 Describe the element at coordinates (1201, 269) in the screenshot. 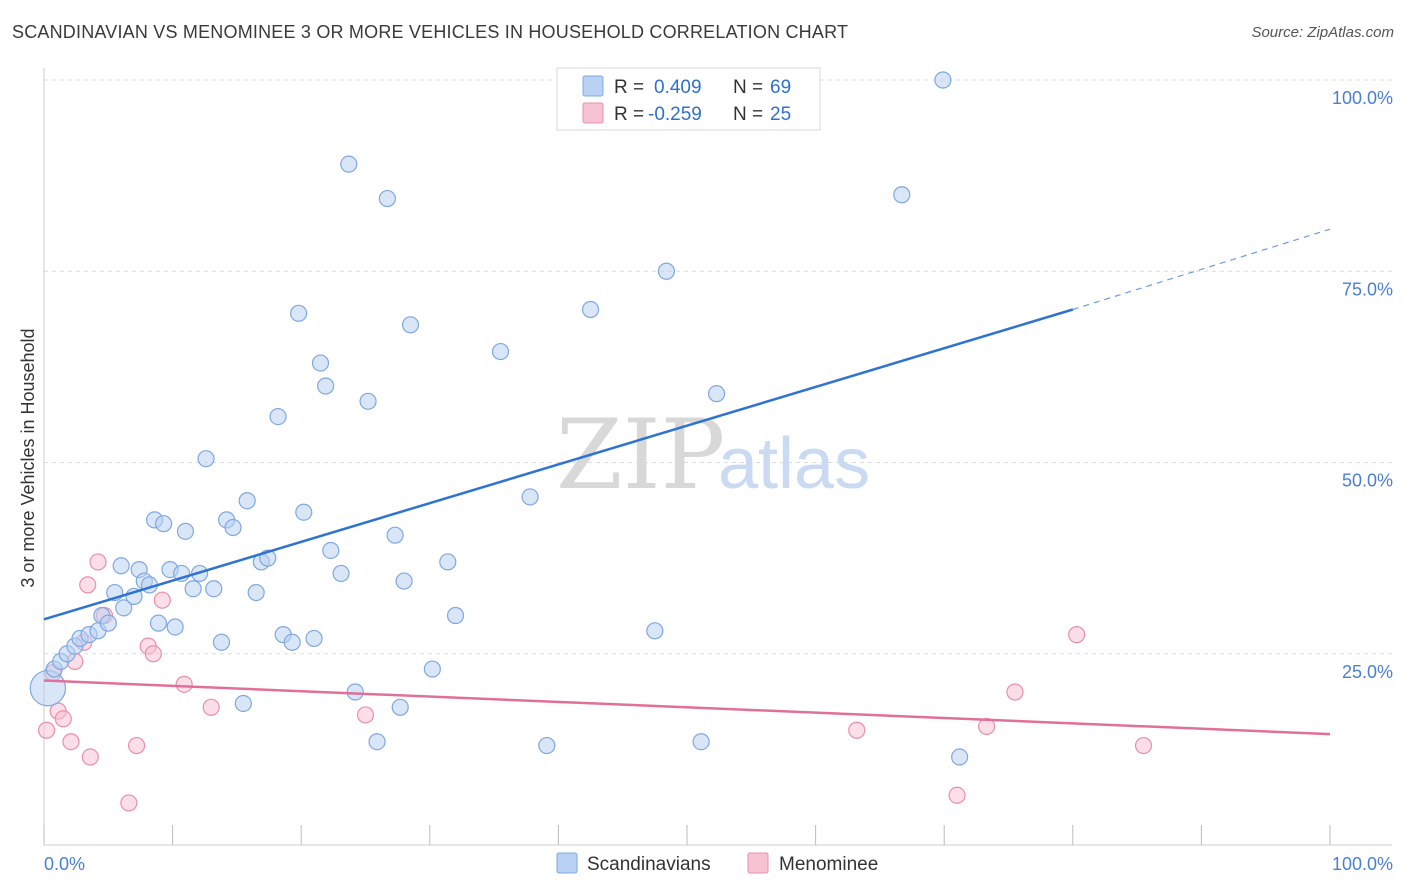

I see `scandinavians-trend-extension` at that location.